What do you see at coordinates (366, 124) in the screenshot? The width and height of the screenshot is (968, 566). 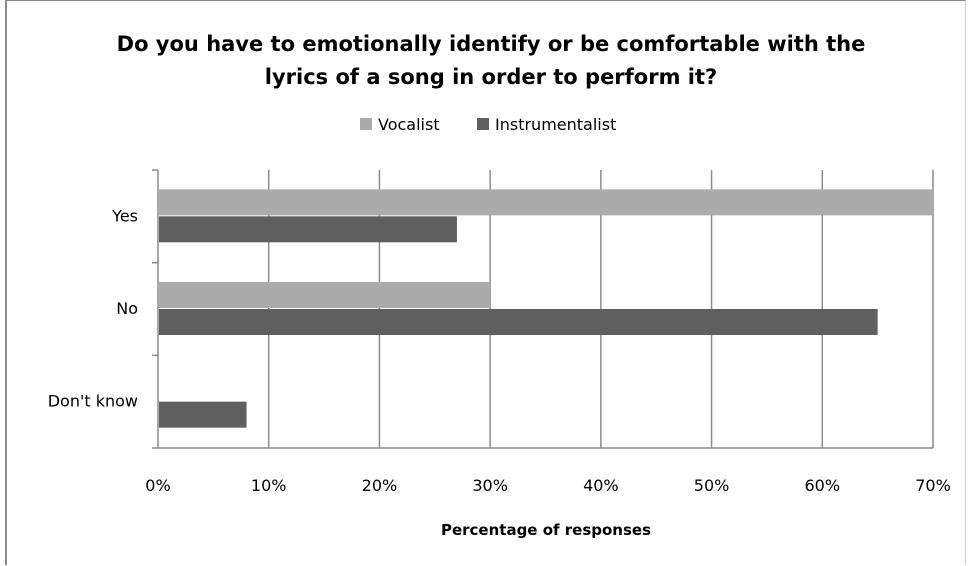 I see `legend-swatch-vocalist` at bounding box center [366, 124].